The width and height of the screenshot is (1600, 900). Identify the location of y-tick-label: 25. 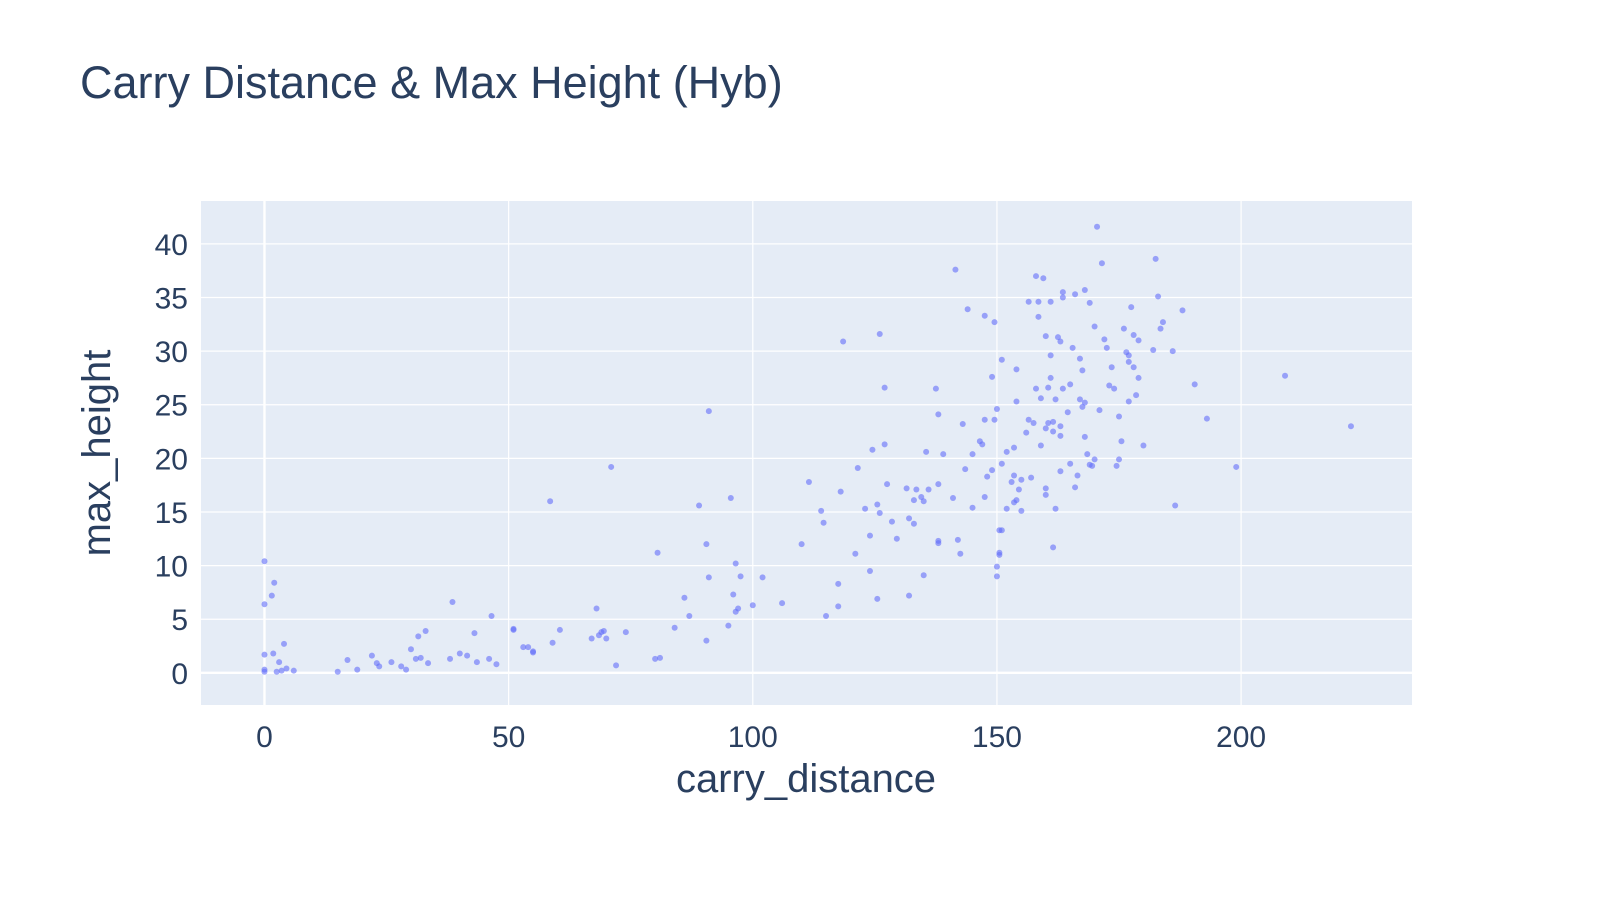
(171, 406).